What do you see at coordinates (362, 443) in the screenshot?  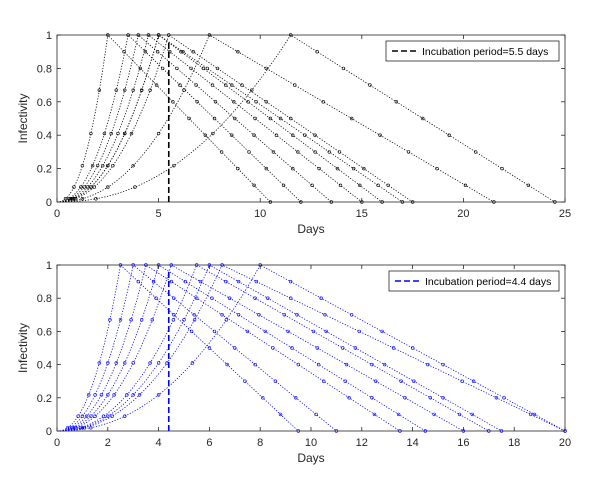 I see `bottom-x-tick-label: 12` at bounding box center [362, 443].